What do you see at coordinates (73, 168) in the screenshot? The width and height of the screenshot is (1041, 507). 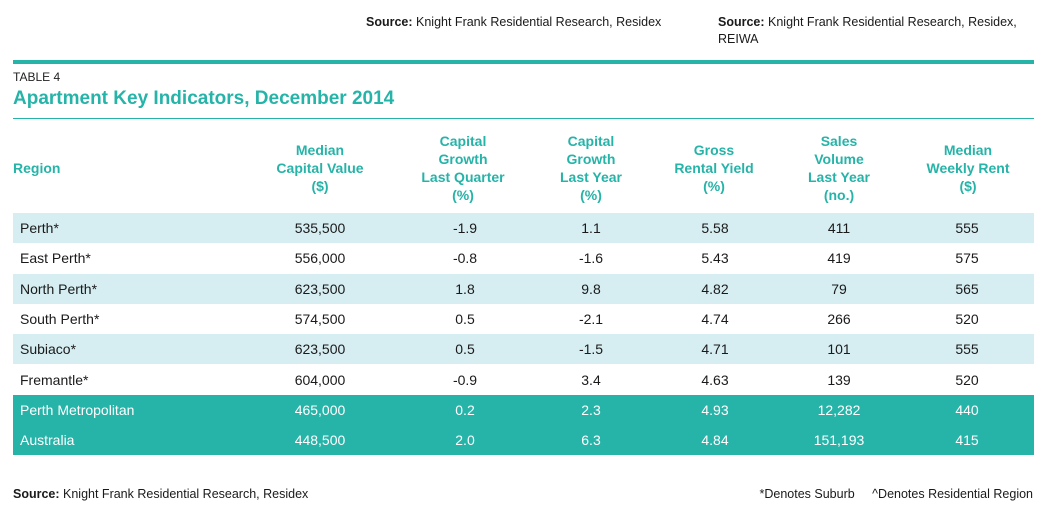 I see `column-header: Region` at bounding box center [73, 168].